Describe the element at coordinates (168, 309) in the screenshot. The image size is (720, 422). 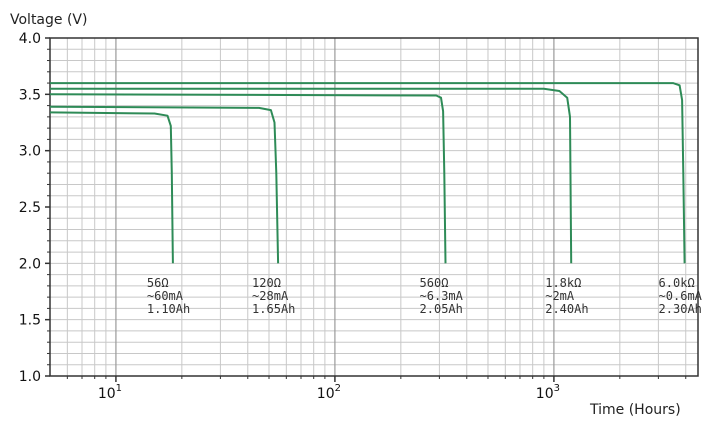
I see `series-capacity: 1.10Ah` at that location.